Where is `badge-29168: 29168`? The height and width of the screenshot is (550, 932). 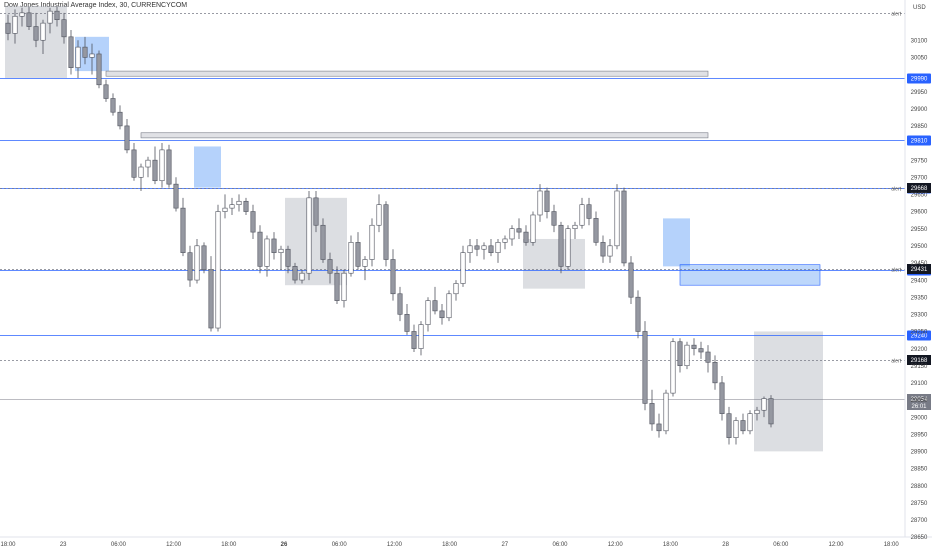 badge-29168: 29168 is located at coordinates (919, 361).